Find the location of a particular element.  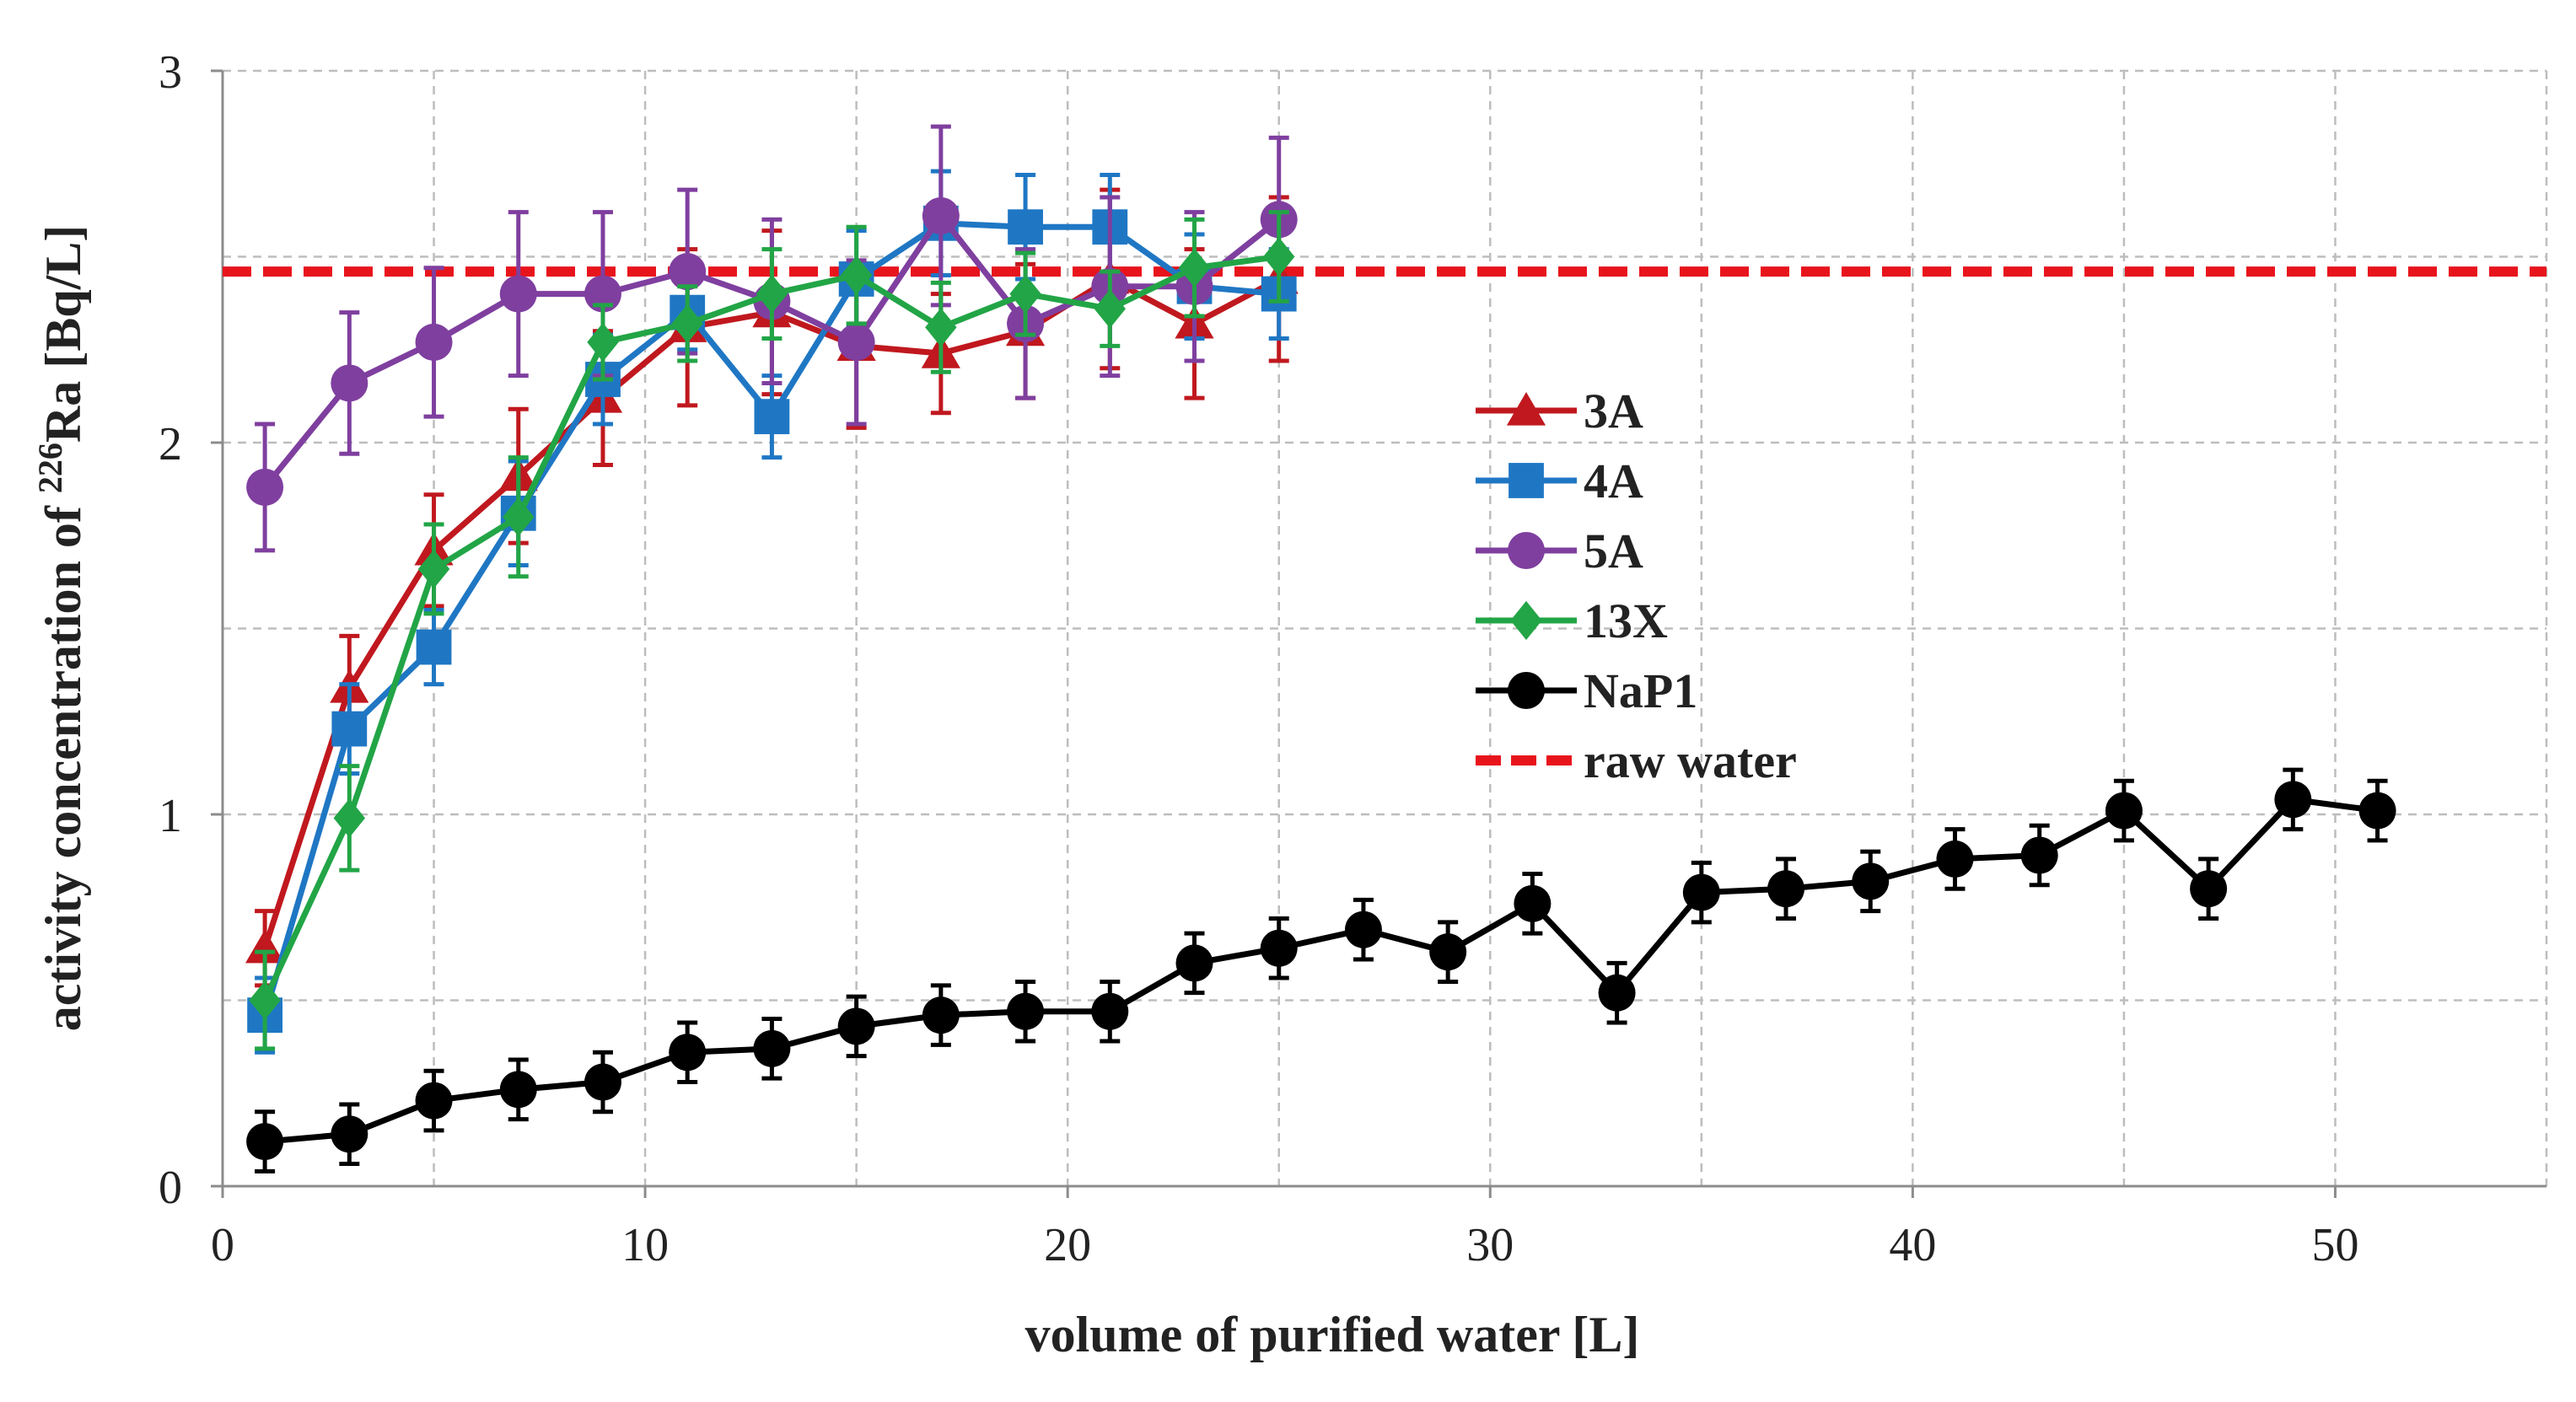

y-axis-title: activity concentration of 226Ra [Bq/L] is located at coordinates (61, 628).